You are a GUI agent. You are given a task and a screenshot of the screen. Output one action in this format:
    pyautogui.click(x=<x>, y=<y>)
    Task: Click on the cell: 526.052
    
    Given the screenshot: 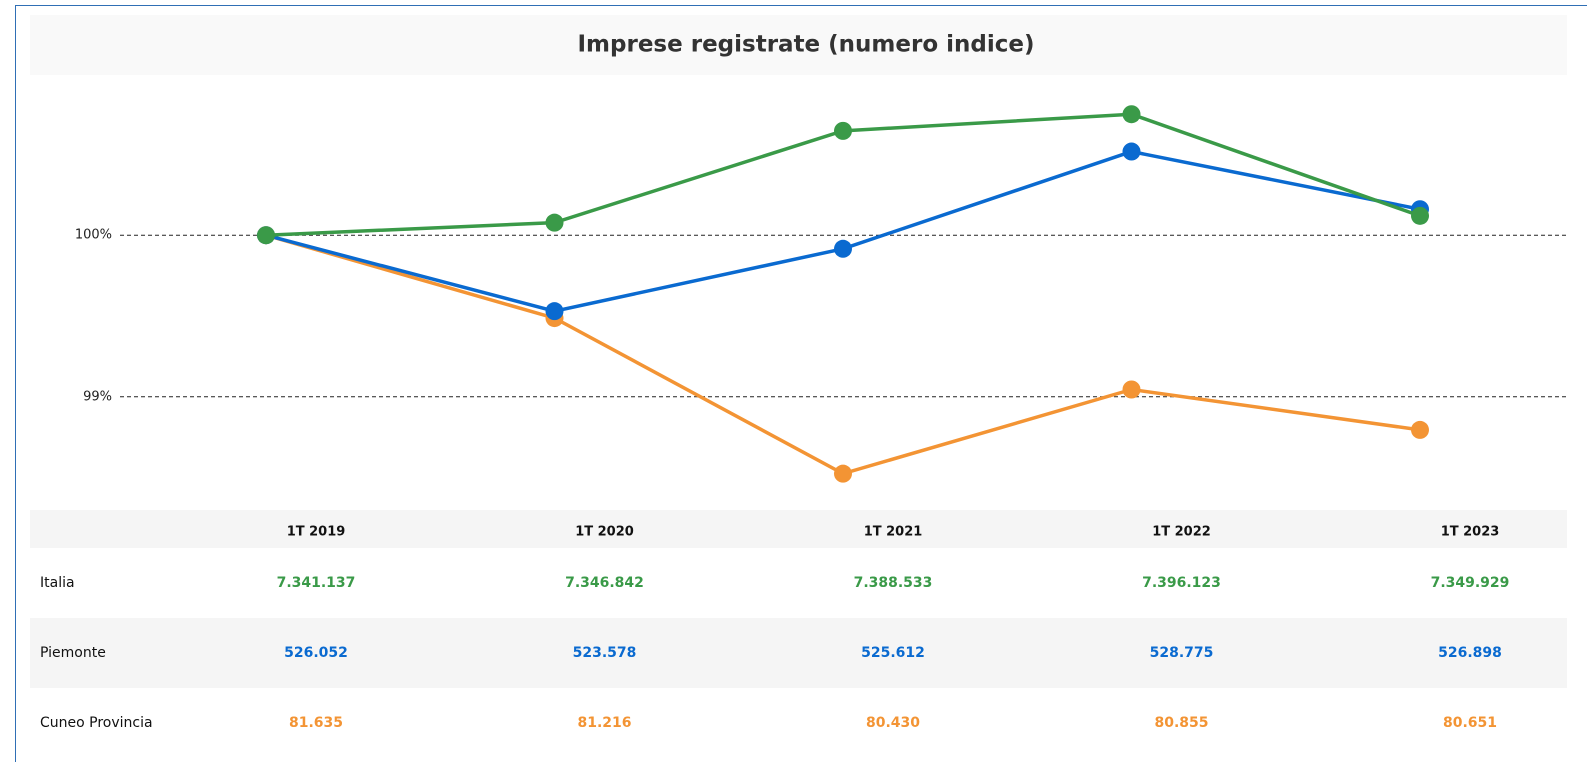 What is the action you would take?
    pyautogui.click(x=316, y=653)
    